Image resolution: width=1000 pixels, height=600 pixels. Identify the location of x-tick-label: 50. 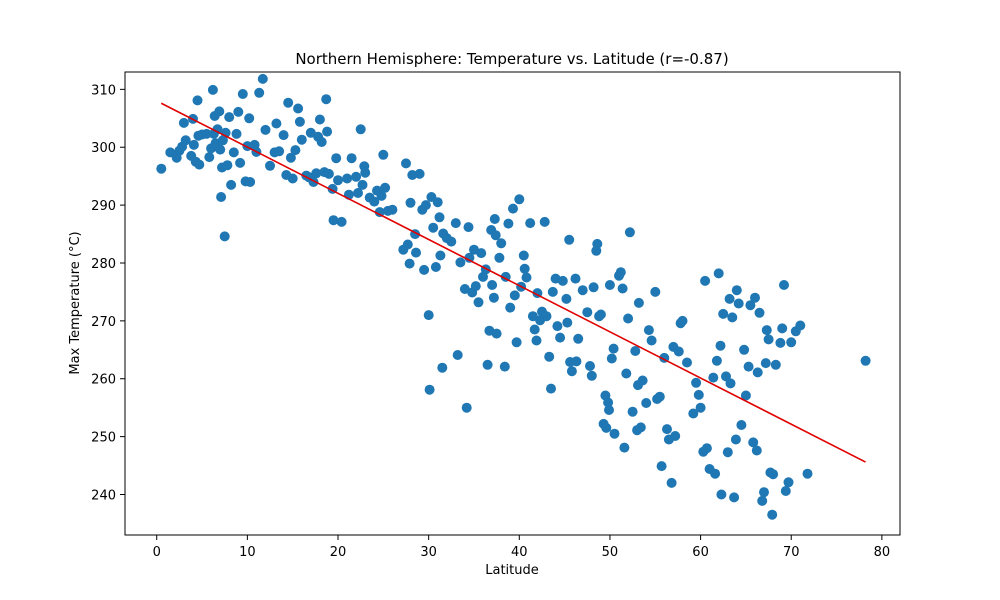
(610, 552).